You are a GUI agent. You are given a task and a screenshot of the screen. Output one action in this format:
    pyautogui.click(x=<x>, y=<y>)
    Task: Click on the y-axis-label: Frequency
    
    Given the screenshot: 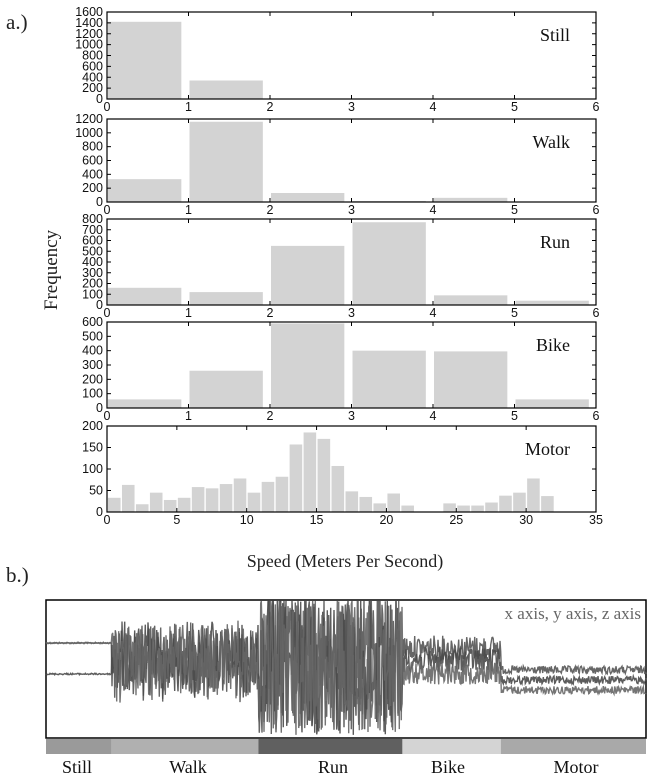 What is the action you would take?
    pyautogui.click(x=51, y=270)
    